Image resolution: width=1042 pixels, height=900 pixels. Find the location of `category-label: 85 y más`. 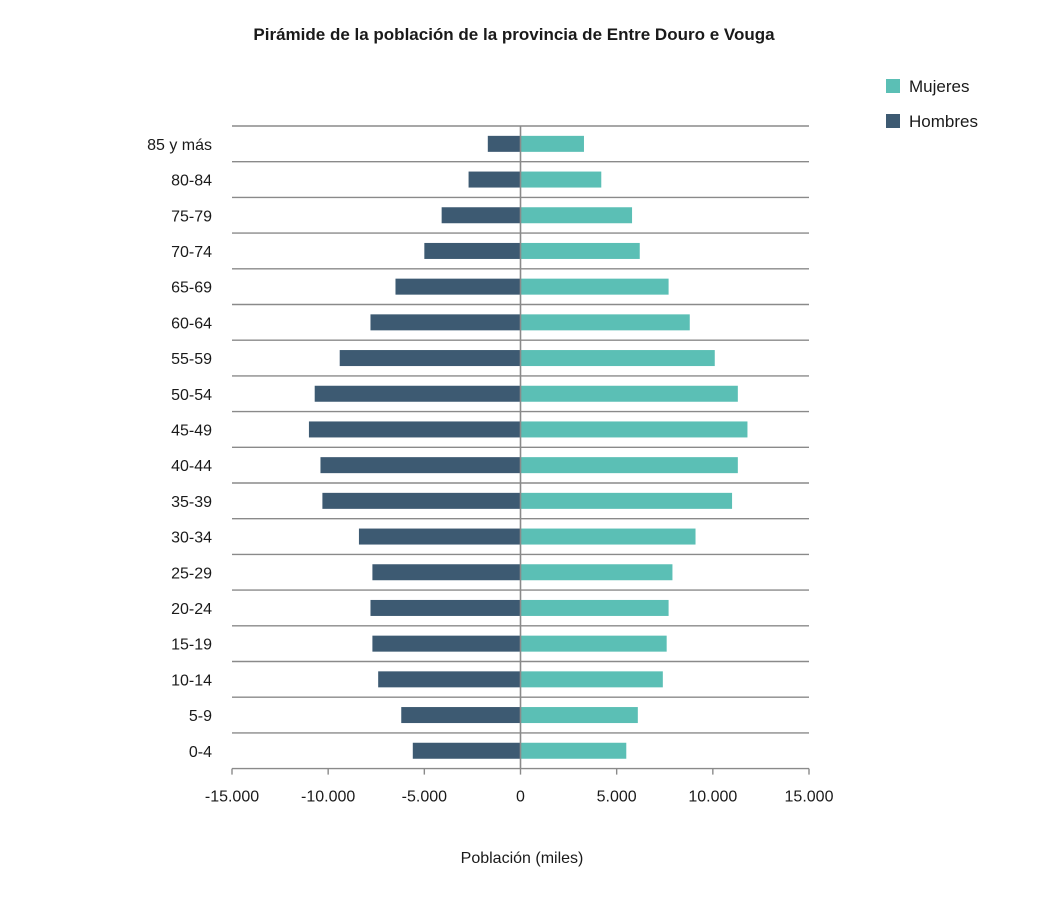

category-label: 85 y más is located at coordinates (179, 145).